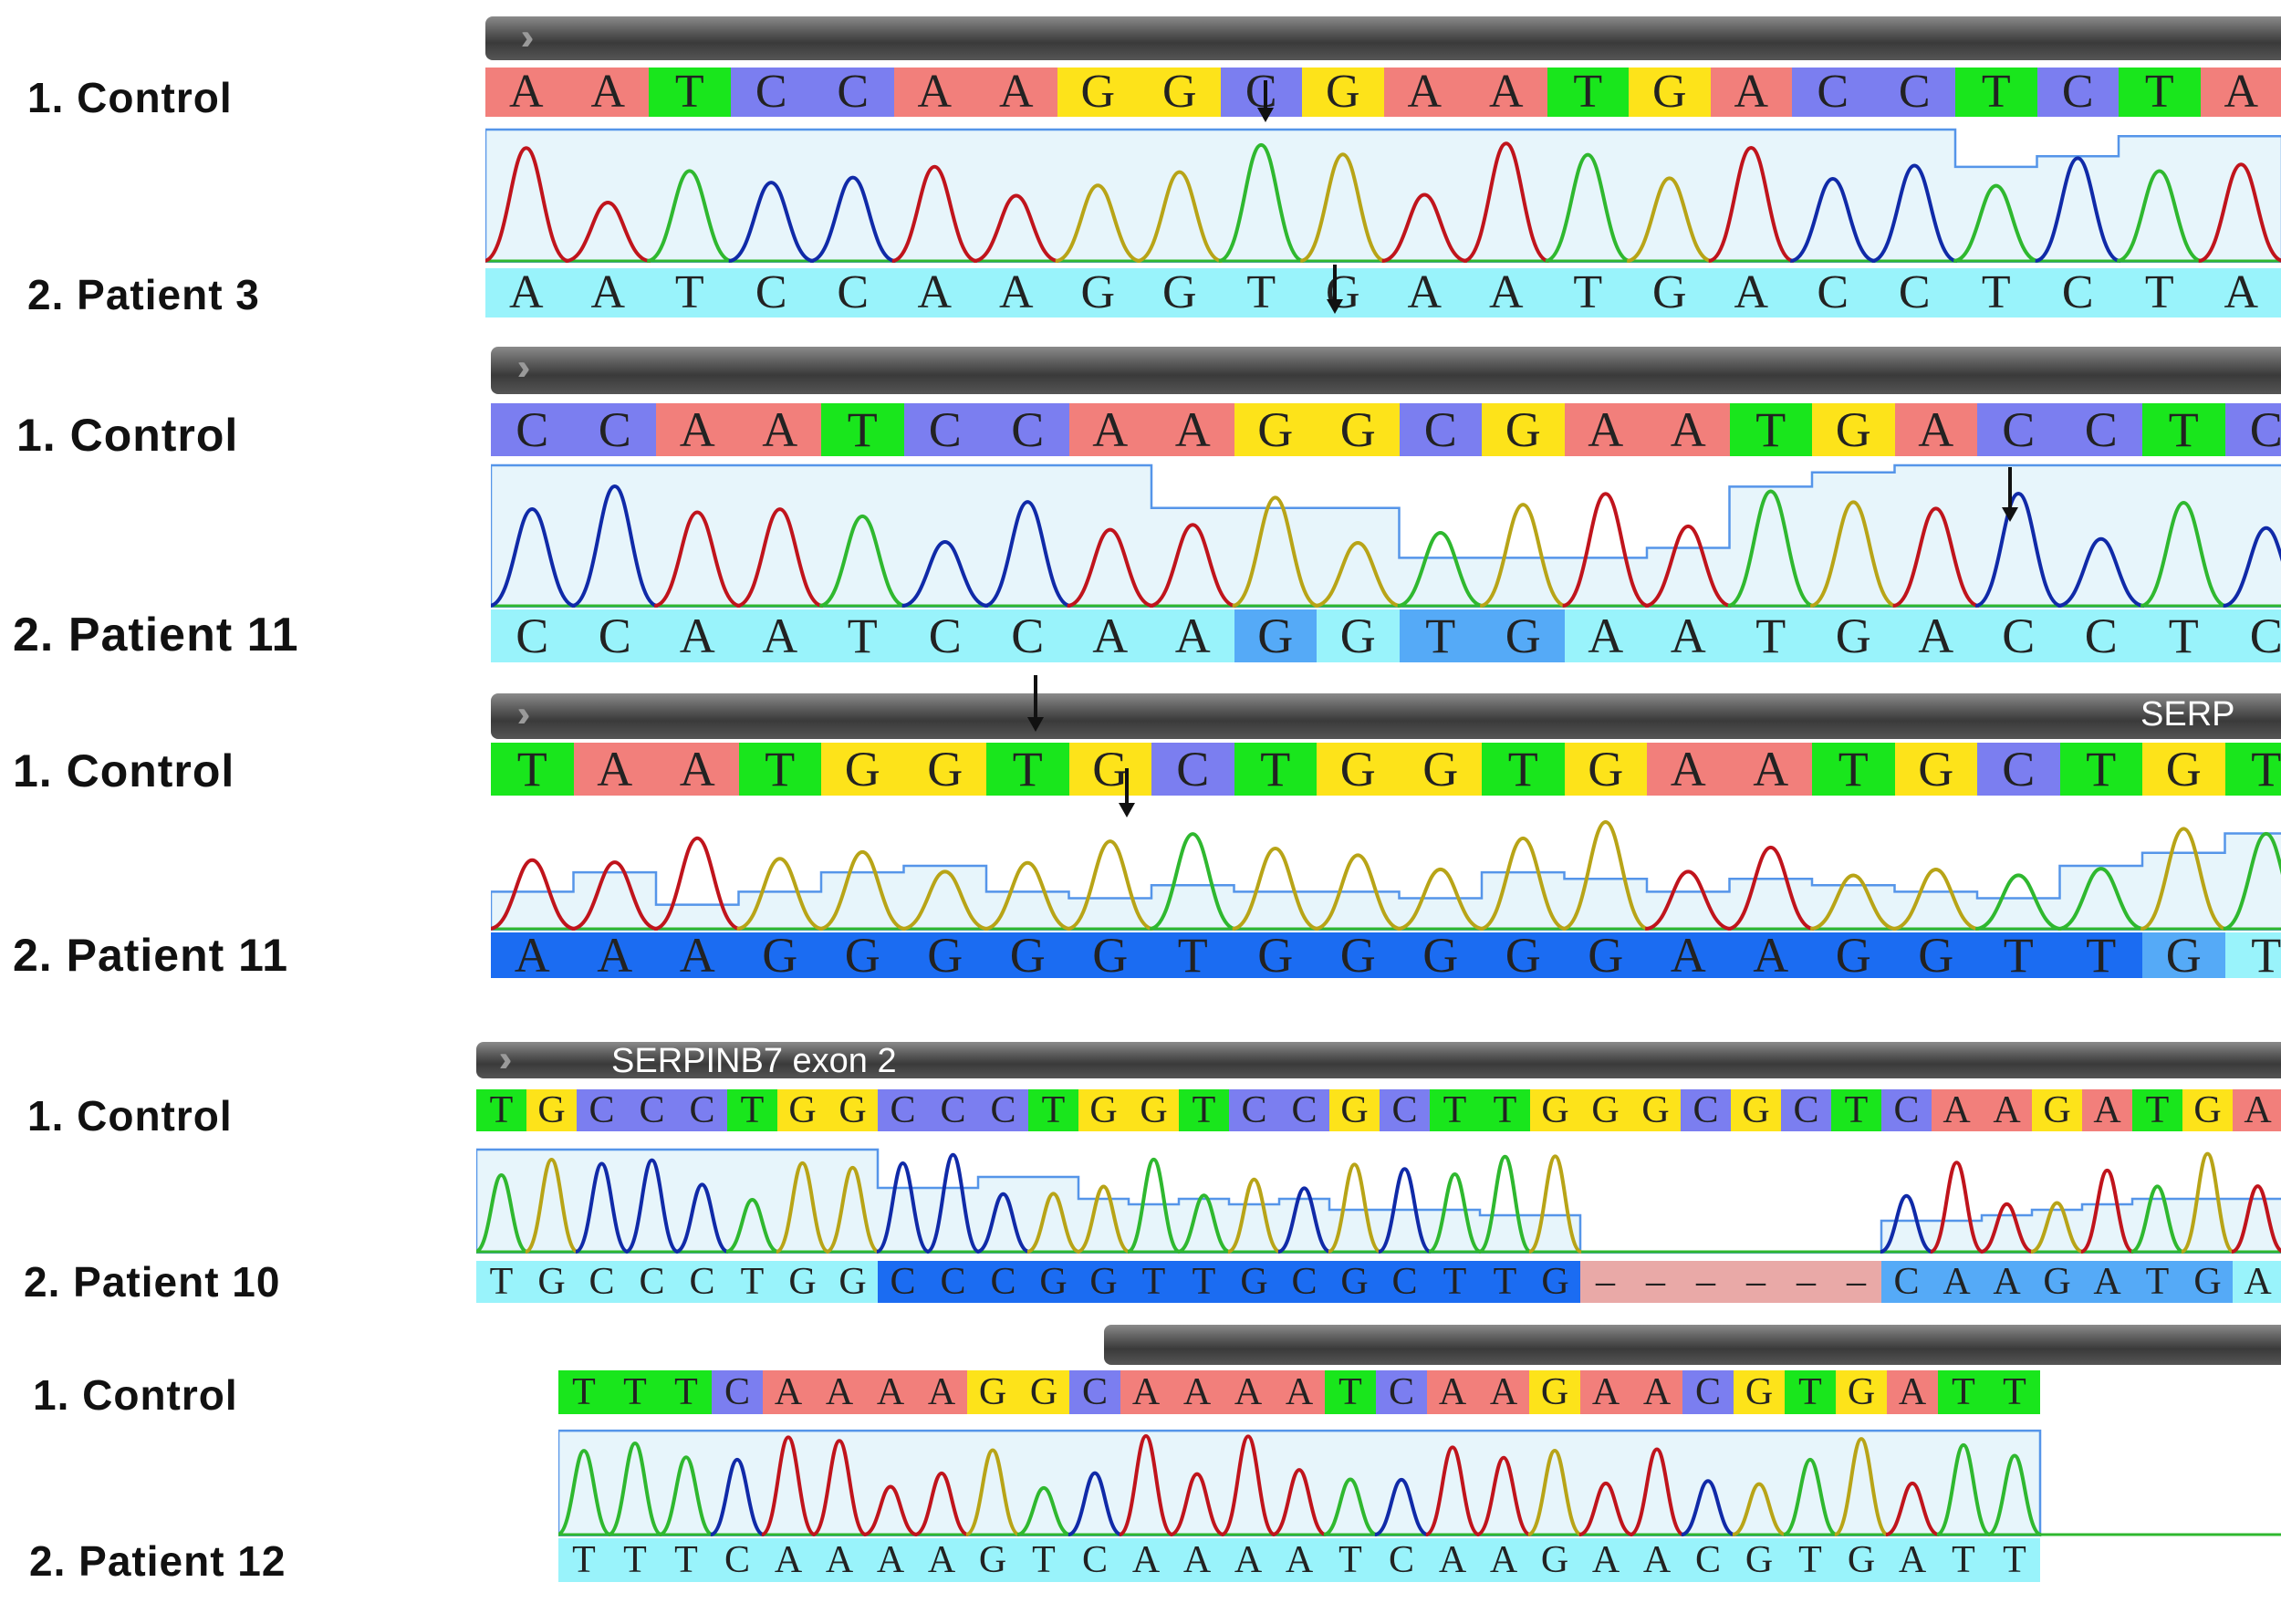 The height and width of the screenshot is (1624, 2281). I want to click on chromatogram-svg, so click(1383, 195).